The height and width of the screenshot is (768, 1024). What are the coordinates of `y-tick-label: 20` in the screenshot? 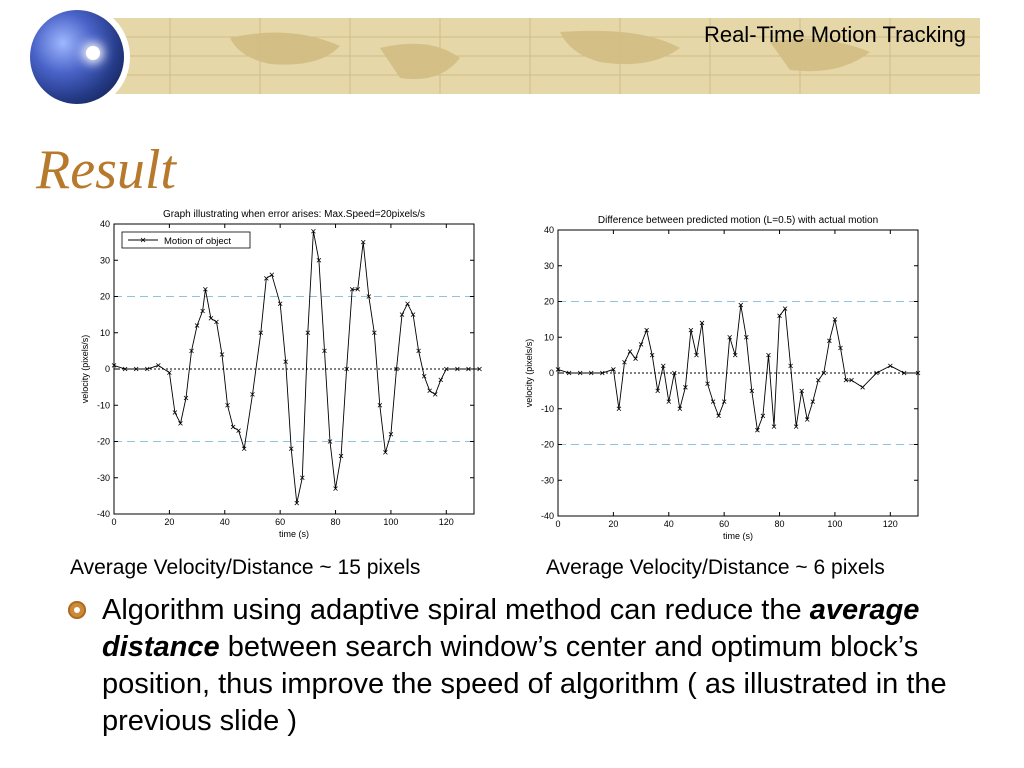 It's located at (549, 302).